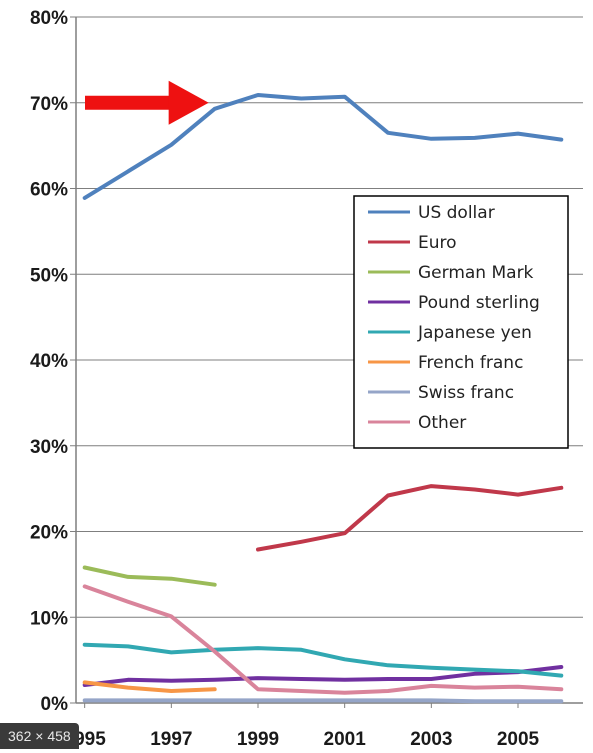 Image resolution: width=593 pixels, height=753 pixels. What do you see at coordinates (410, 518) in the screenshot?
I see `series-line-euro` at bounding box center [410, 518].